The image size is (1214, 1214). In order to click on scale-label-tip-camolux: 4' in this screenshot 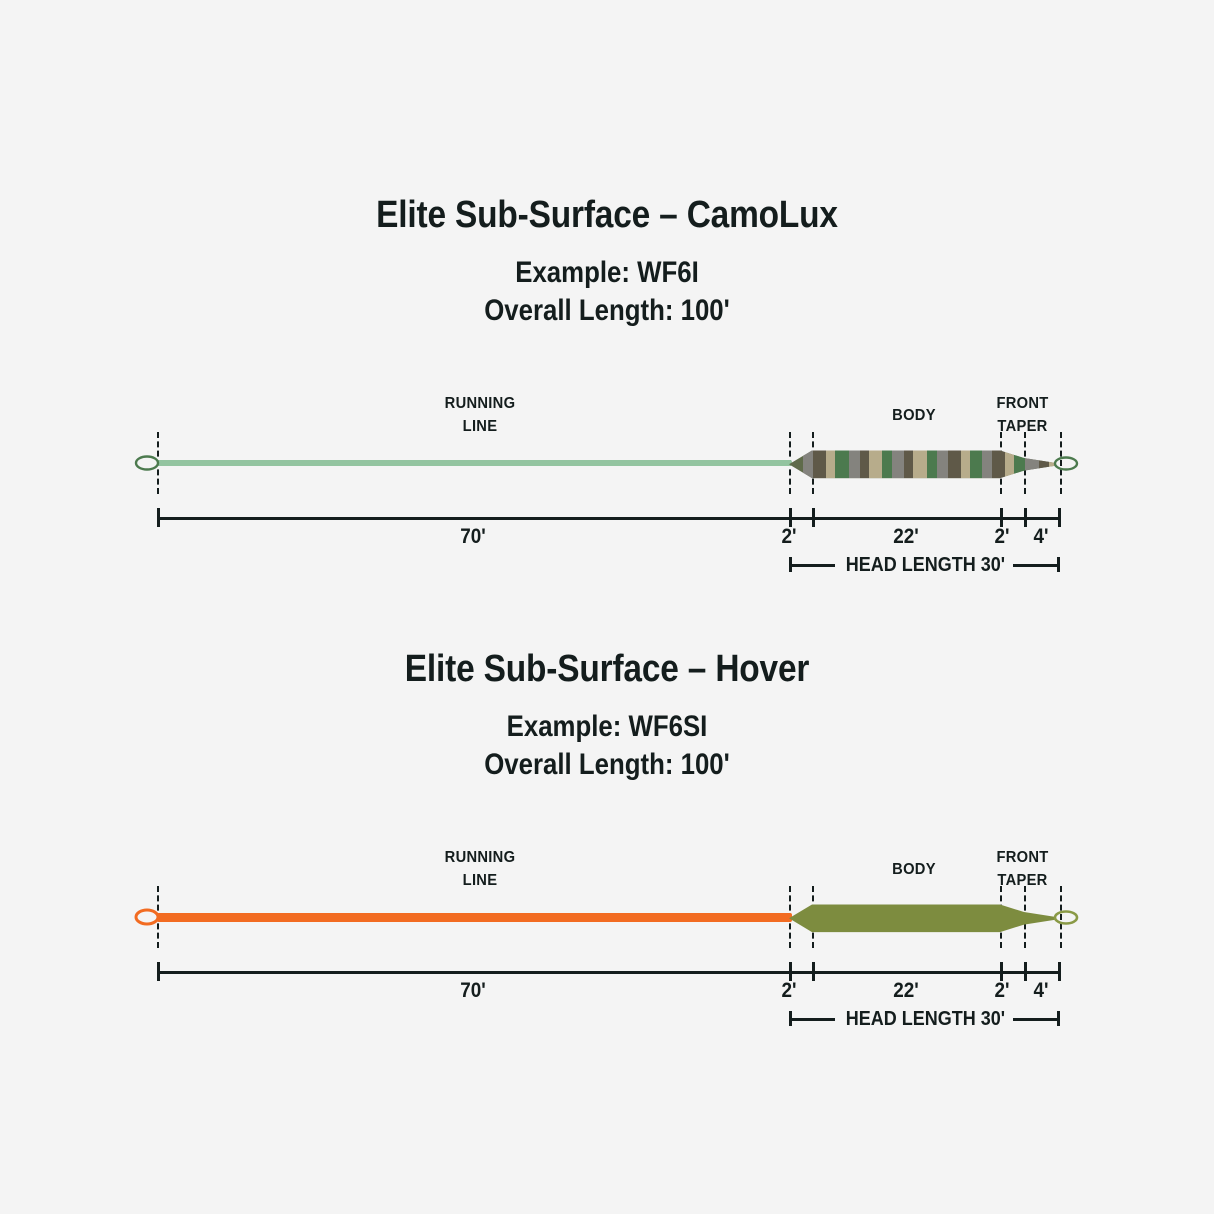, I will do `click(1041, 536)`.